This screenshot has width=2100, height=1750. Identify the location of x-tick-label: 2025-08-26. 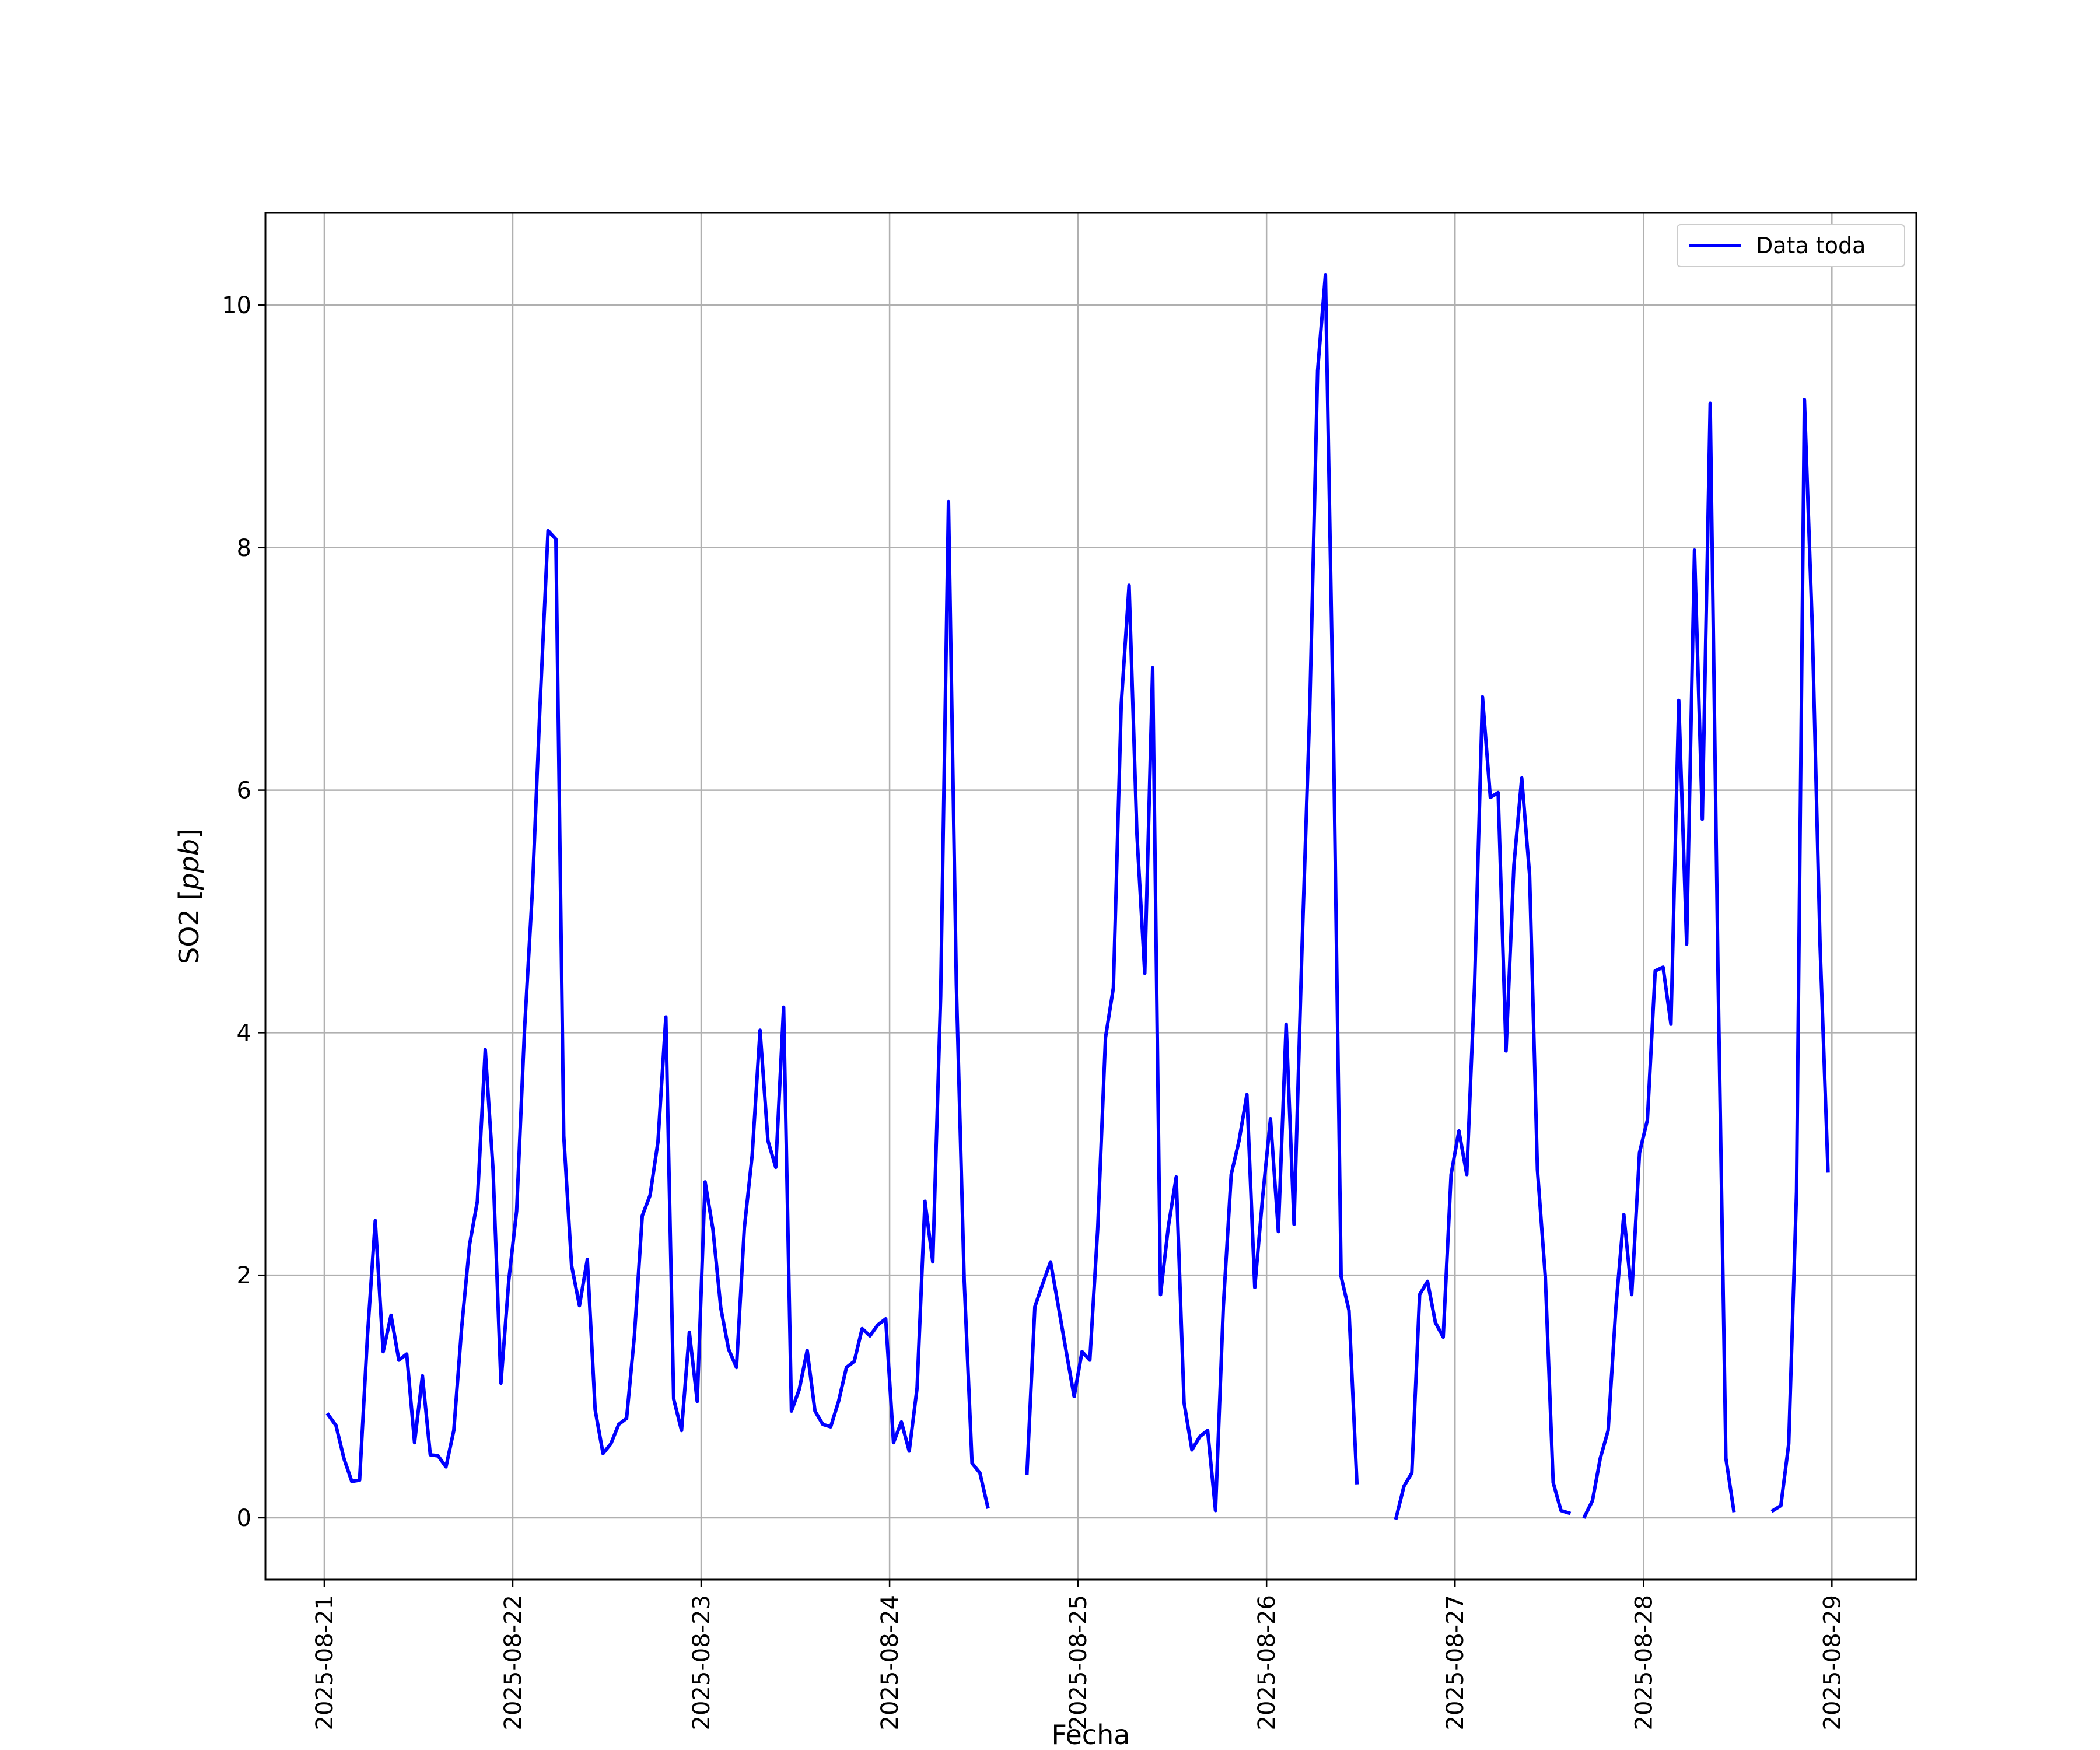
(1267, 1662).